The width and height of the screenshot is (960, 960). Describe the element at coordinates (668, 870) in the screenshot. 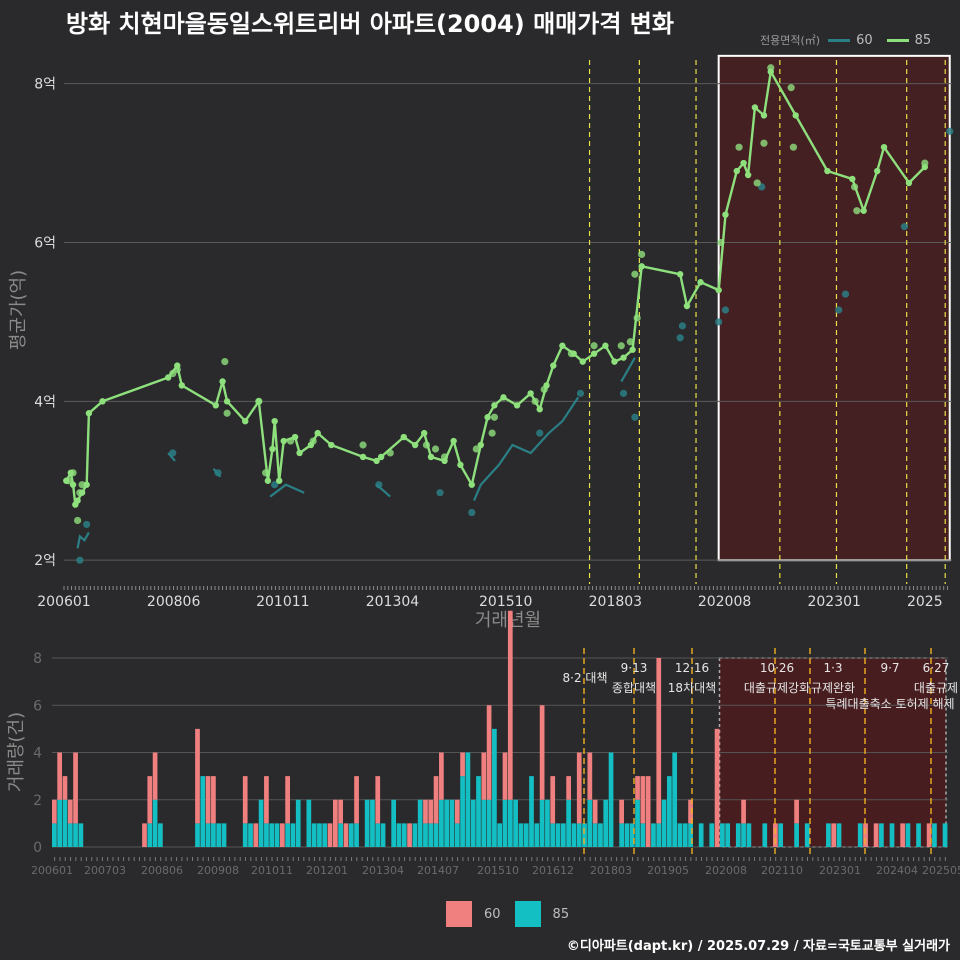

I see `bar-x-tick-label: 201905` at that location.